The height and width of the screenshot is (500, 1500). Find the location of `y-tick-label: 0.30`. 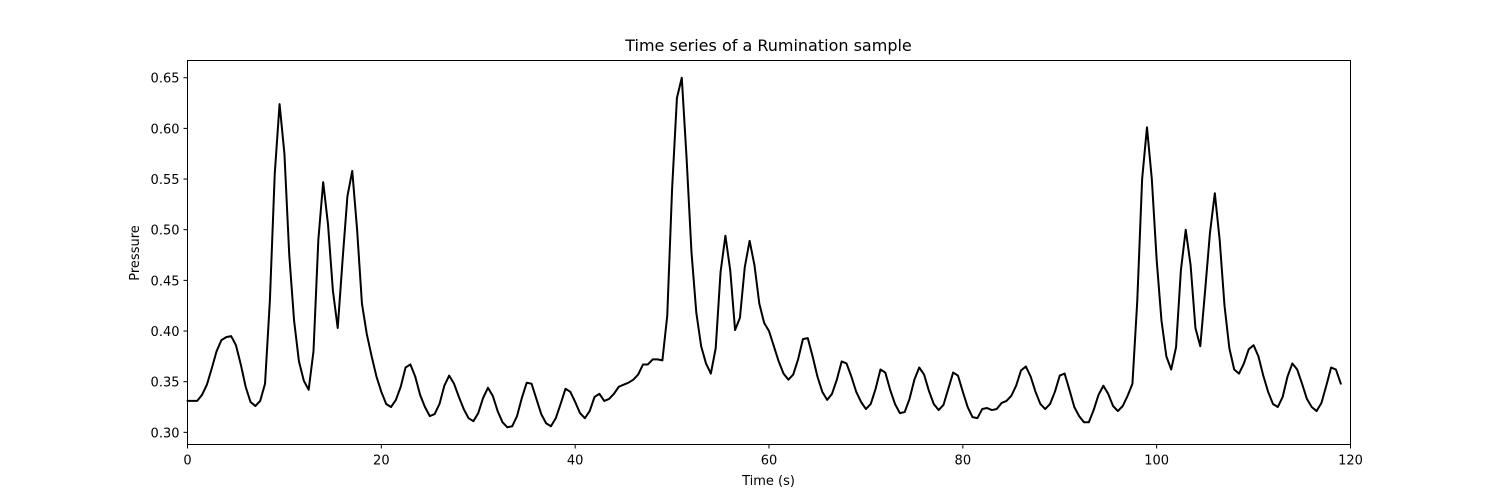

y-tick-label: 0.30 is located at coordinates (165, 433).